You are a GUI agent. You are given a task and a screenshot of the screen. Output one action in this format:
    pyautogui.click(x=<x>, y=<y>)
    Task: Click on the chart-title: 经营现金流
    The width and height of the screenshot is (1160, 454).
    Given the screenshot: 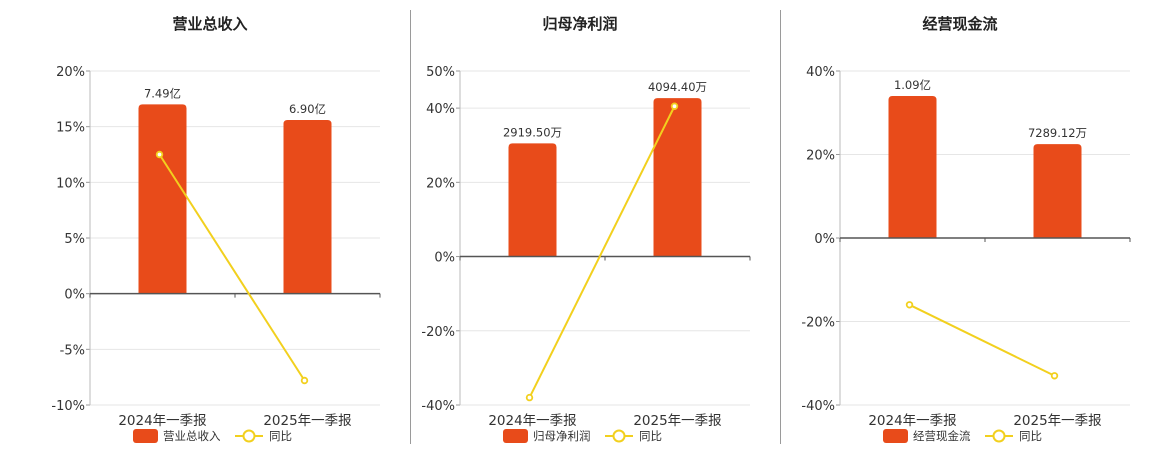 What is the action you would take?
    pyautogui.click(x=959, y=24)
    